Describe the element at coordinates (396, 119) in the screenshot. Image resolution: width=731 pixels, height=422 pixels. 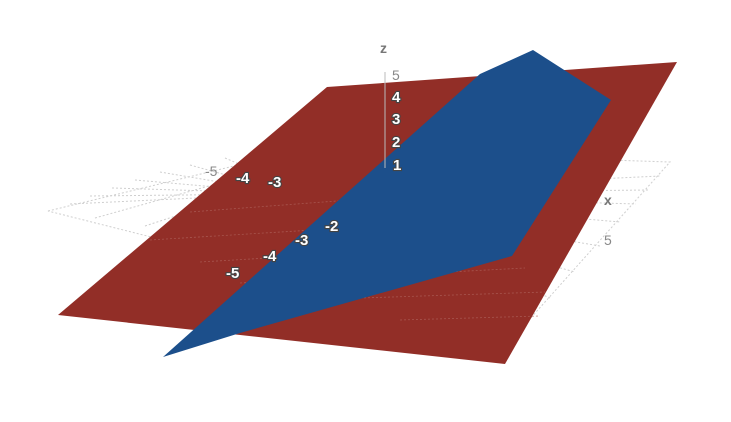
I see `z-tick-3: 3` at that location.